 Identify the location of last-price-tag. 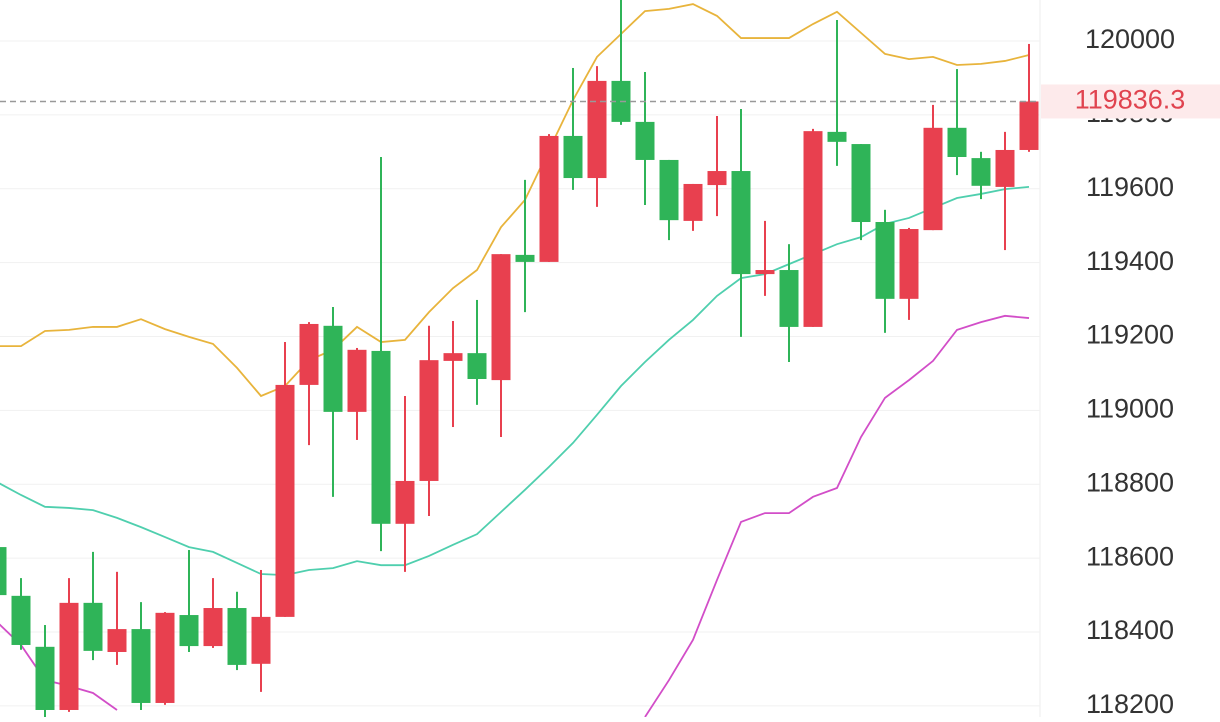
(1130, 101).